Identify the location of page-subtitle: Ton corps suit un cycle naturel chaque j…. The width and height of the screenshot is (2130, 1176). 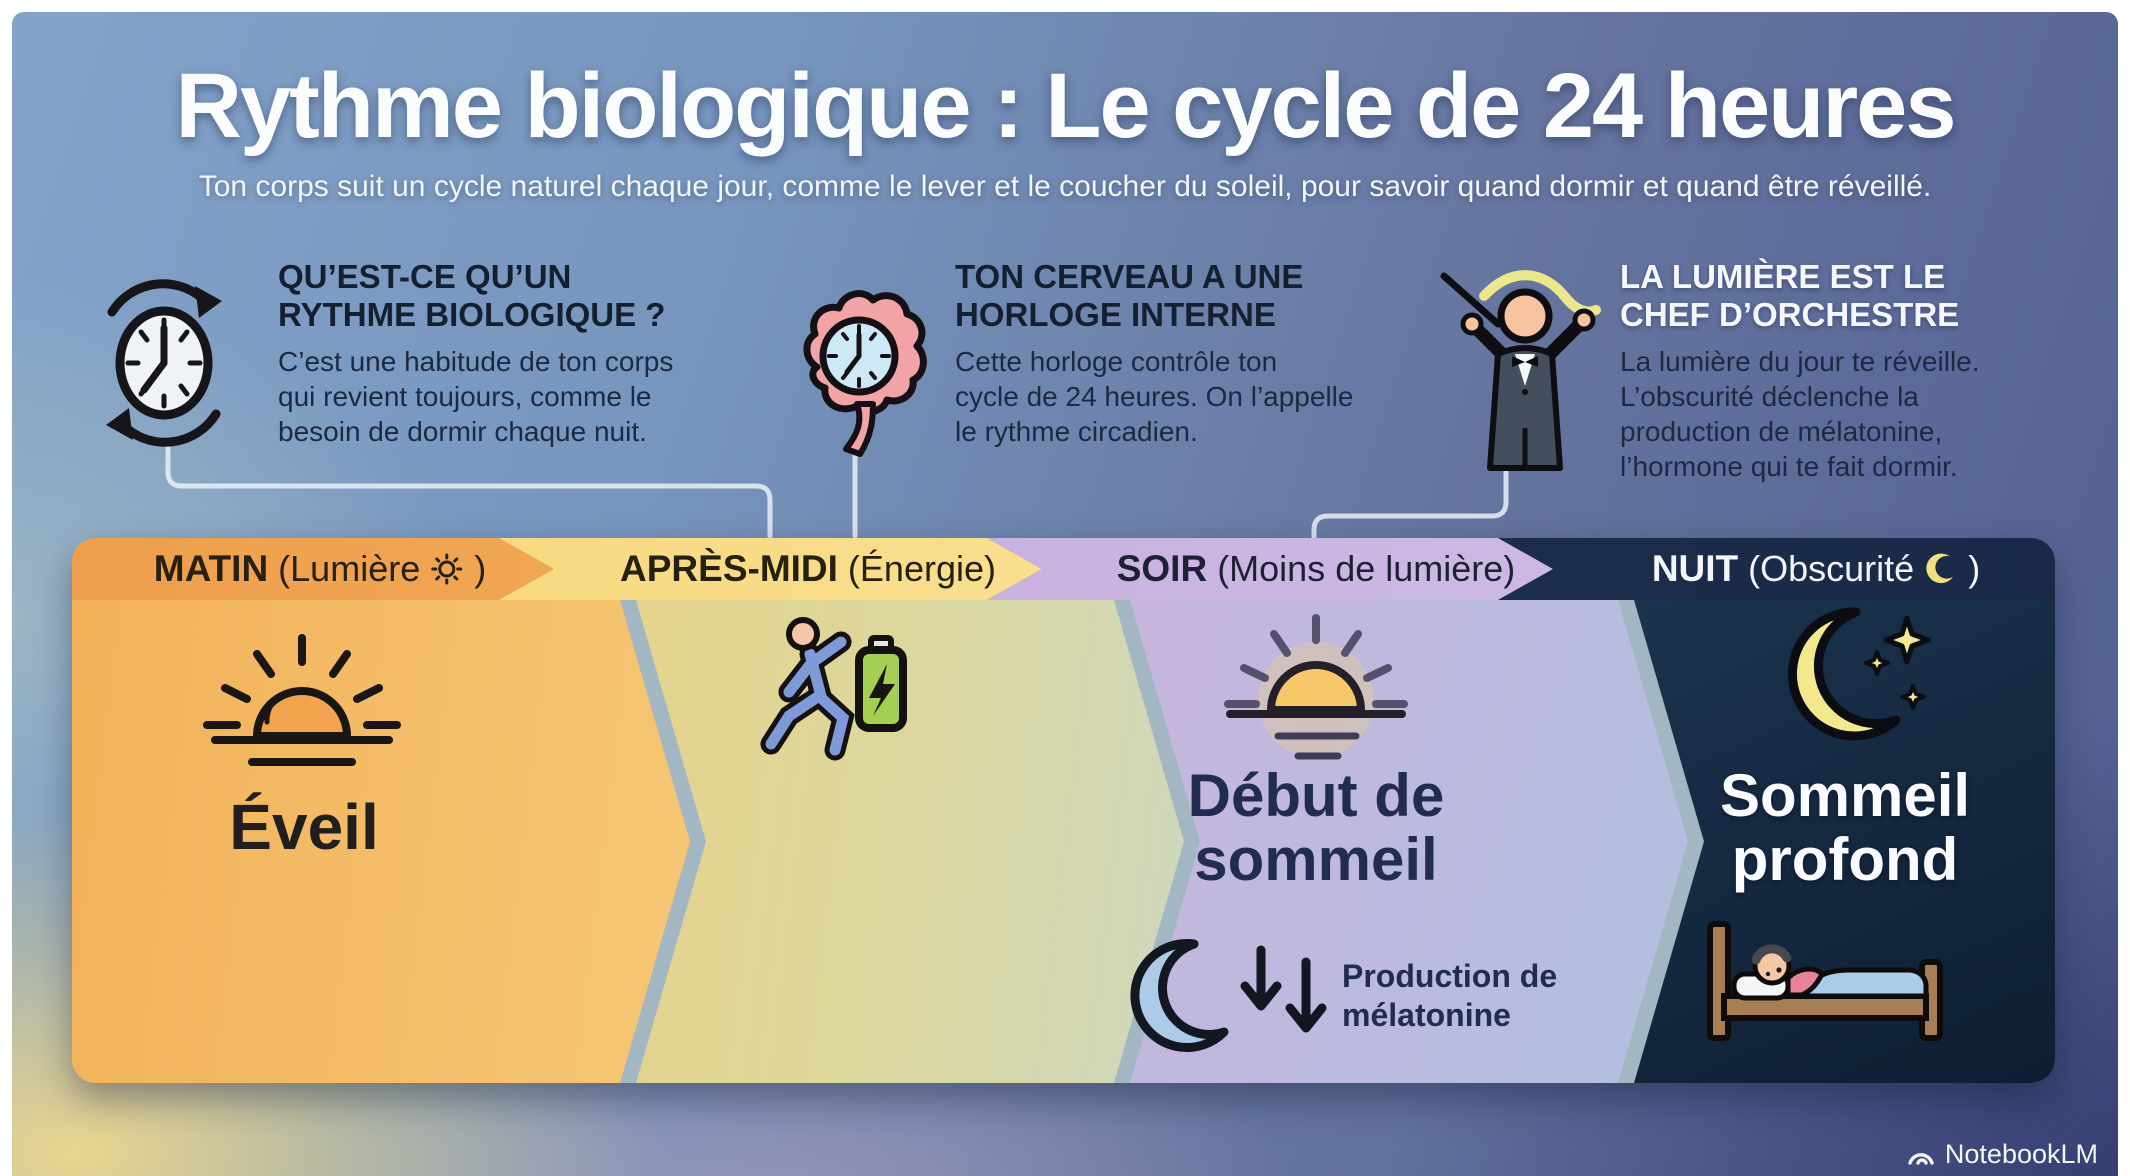
(1065, 186).